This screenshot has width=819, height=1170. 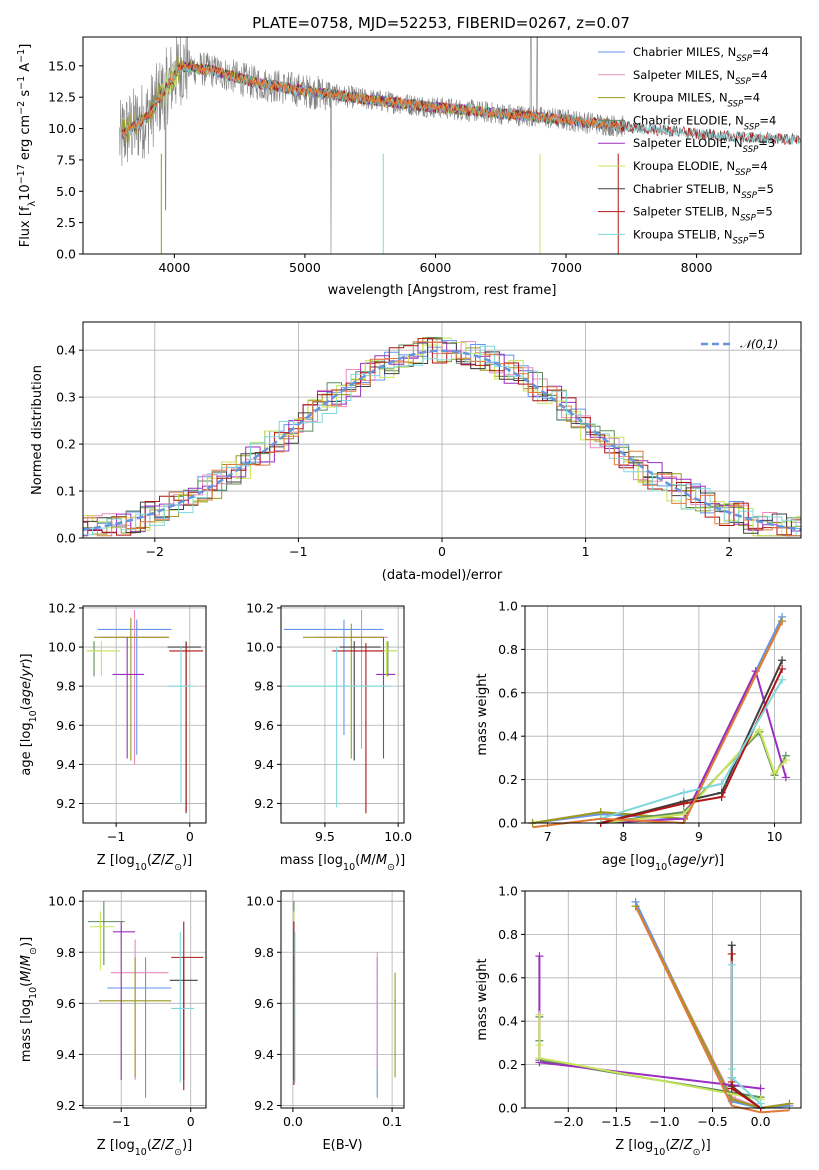 What do you see at coordinates (664, 1121) in the screenshot?
I see `weight_vs_Z-xtick-label: −1.0` at bounding box center [664, 1121].